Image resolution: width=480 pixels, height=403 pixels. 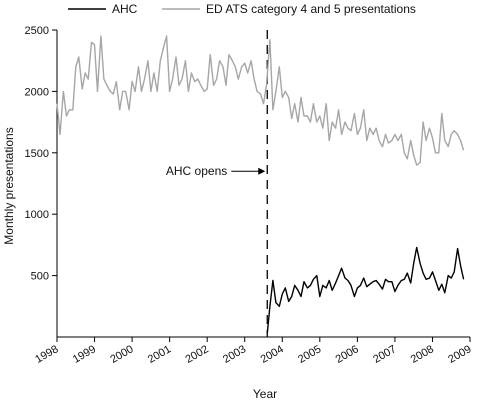 What do you see at coordinates (262, 171) in the screenshot?
I see `annotation-arrowhead` at bounding box center [262, 171].